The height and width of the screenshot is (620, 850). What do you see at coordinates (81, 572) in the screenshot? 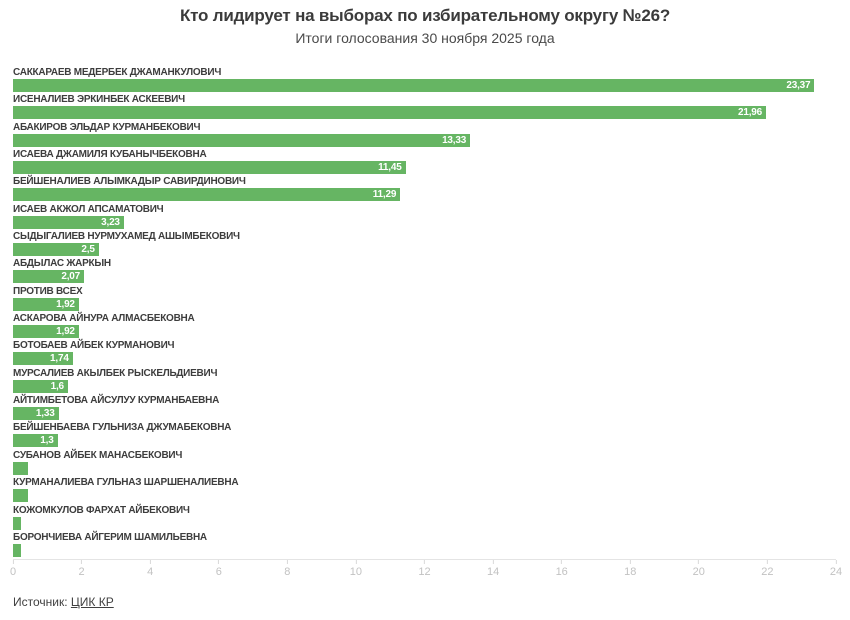
I see `axis-tick-label: 2` at bounding box center [81, 572].